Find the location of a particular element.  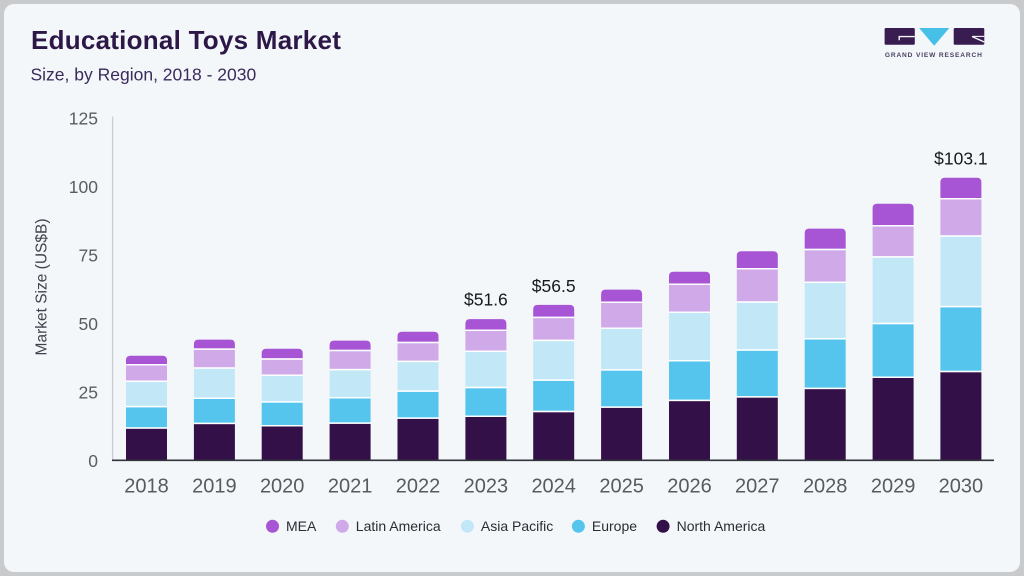

svg-text: Latin America is located at coordinates (398, 526).